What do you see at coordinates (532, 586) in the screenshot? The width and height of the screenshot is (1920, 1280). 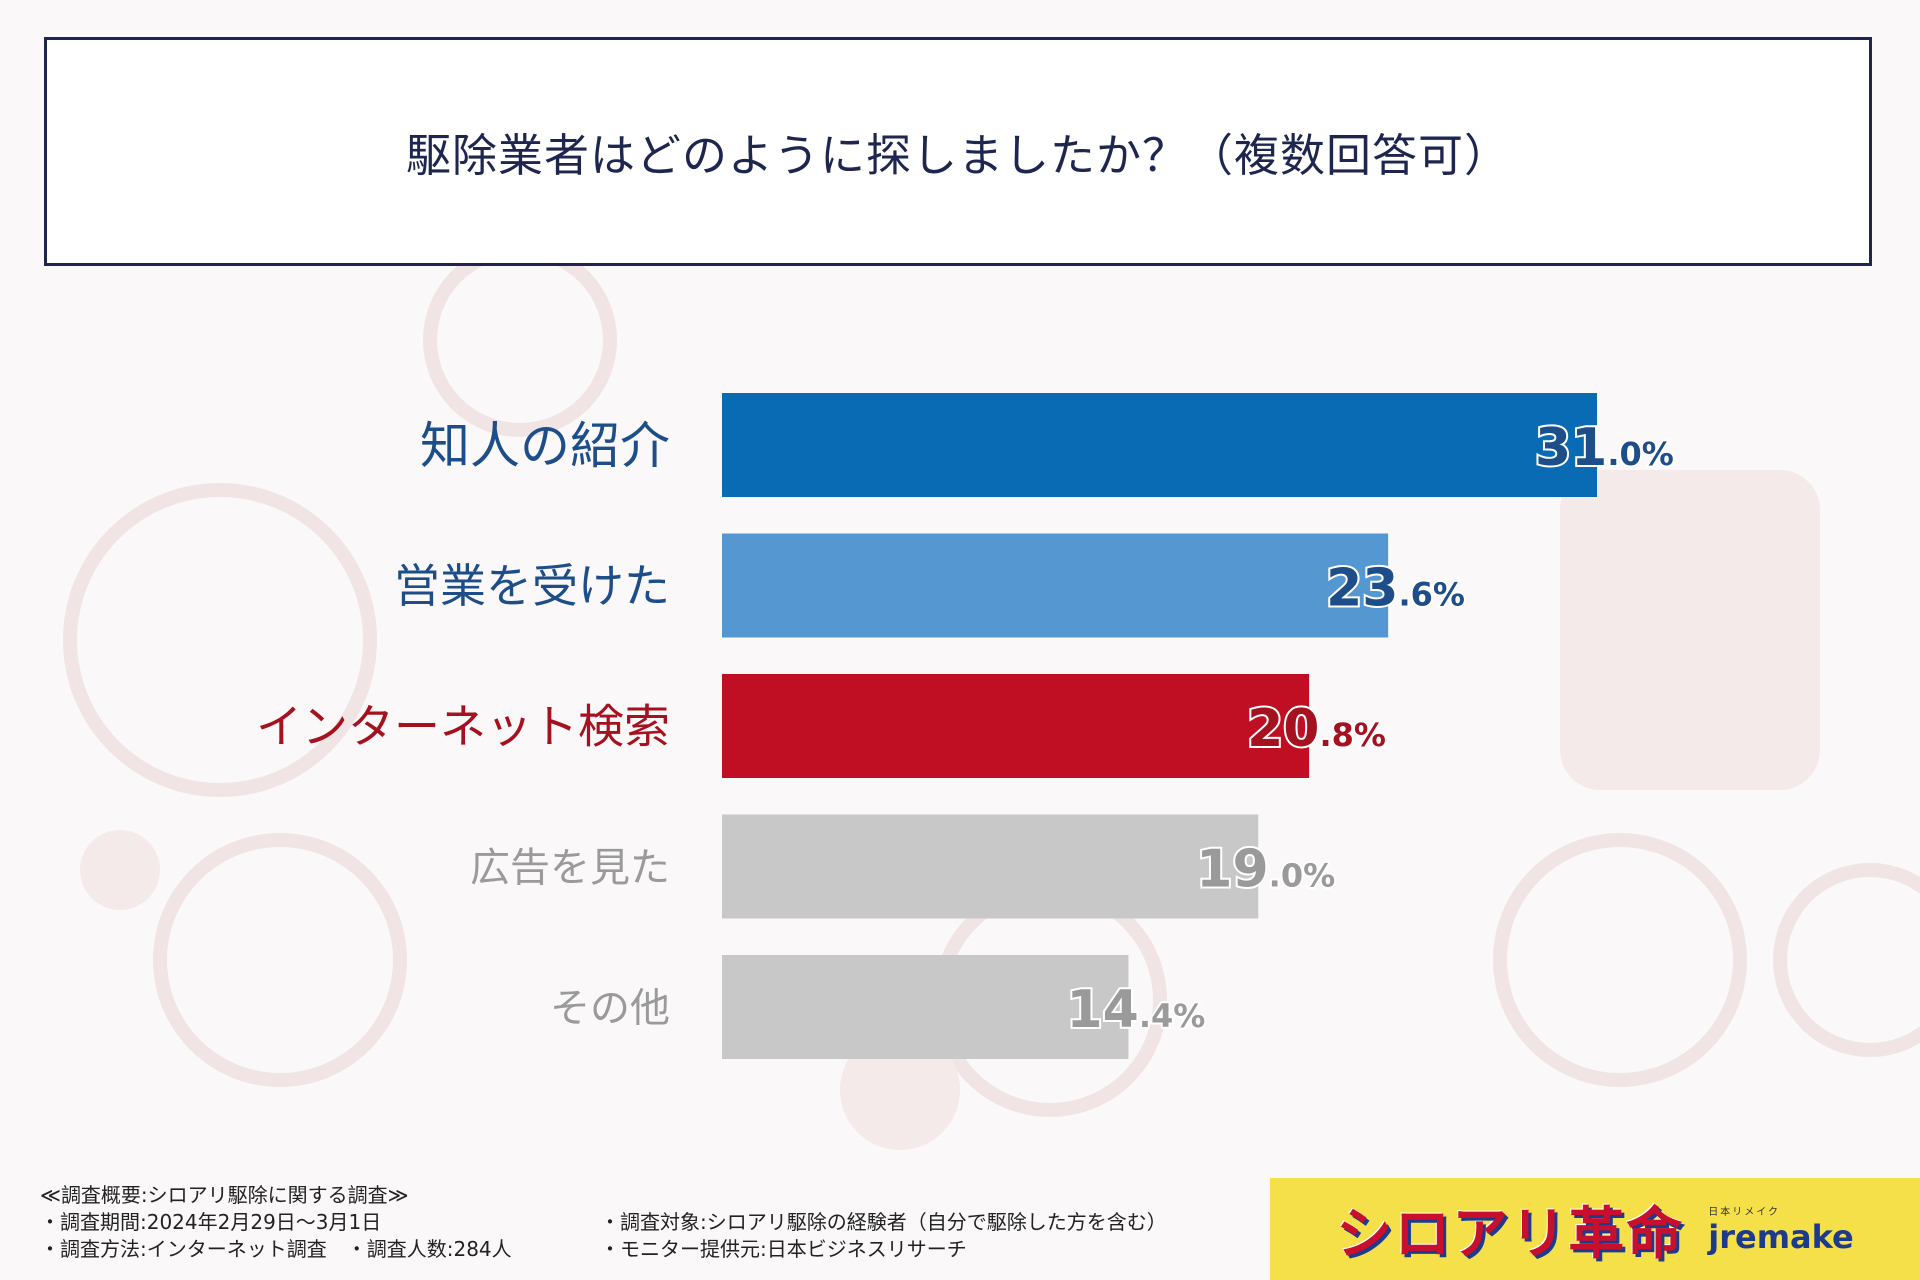 I see `category-label: 営業を受けた` at bounding box center [532, 586].